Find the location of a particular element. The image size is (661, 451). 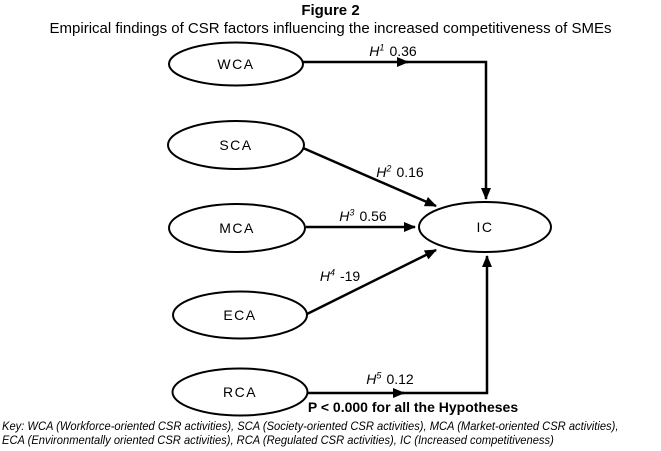

h4-symbol: H is located at coordinates (324, 276).